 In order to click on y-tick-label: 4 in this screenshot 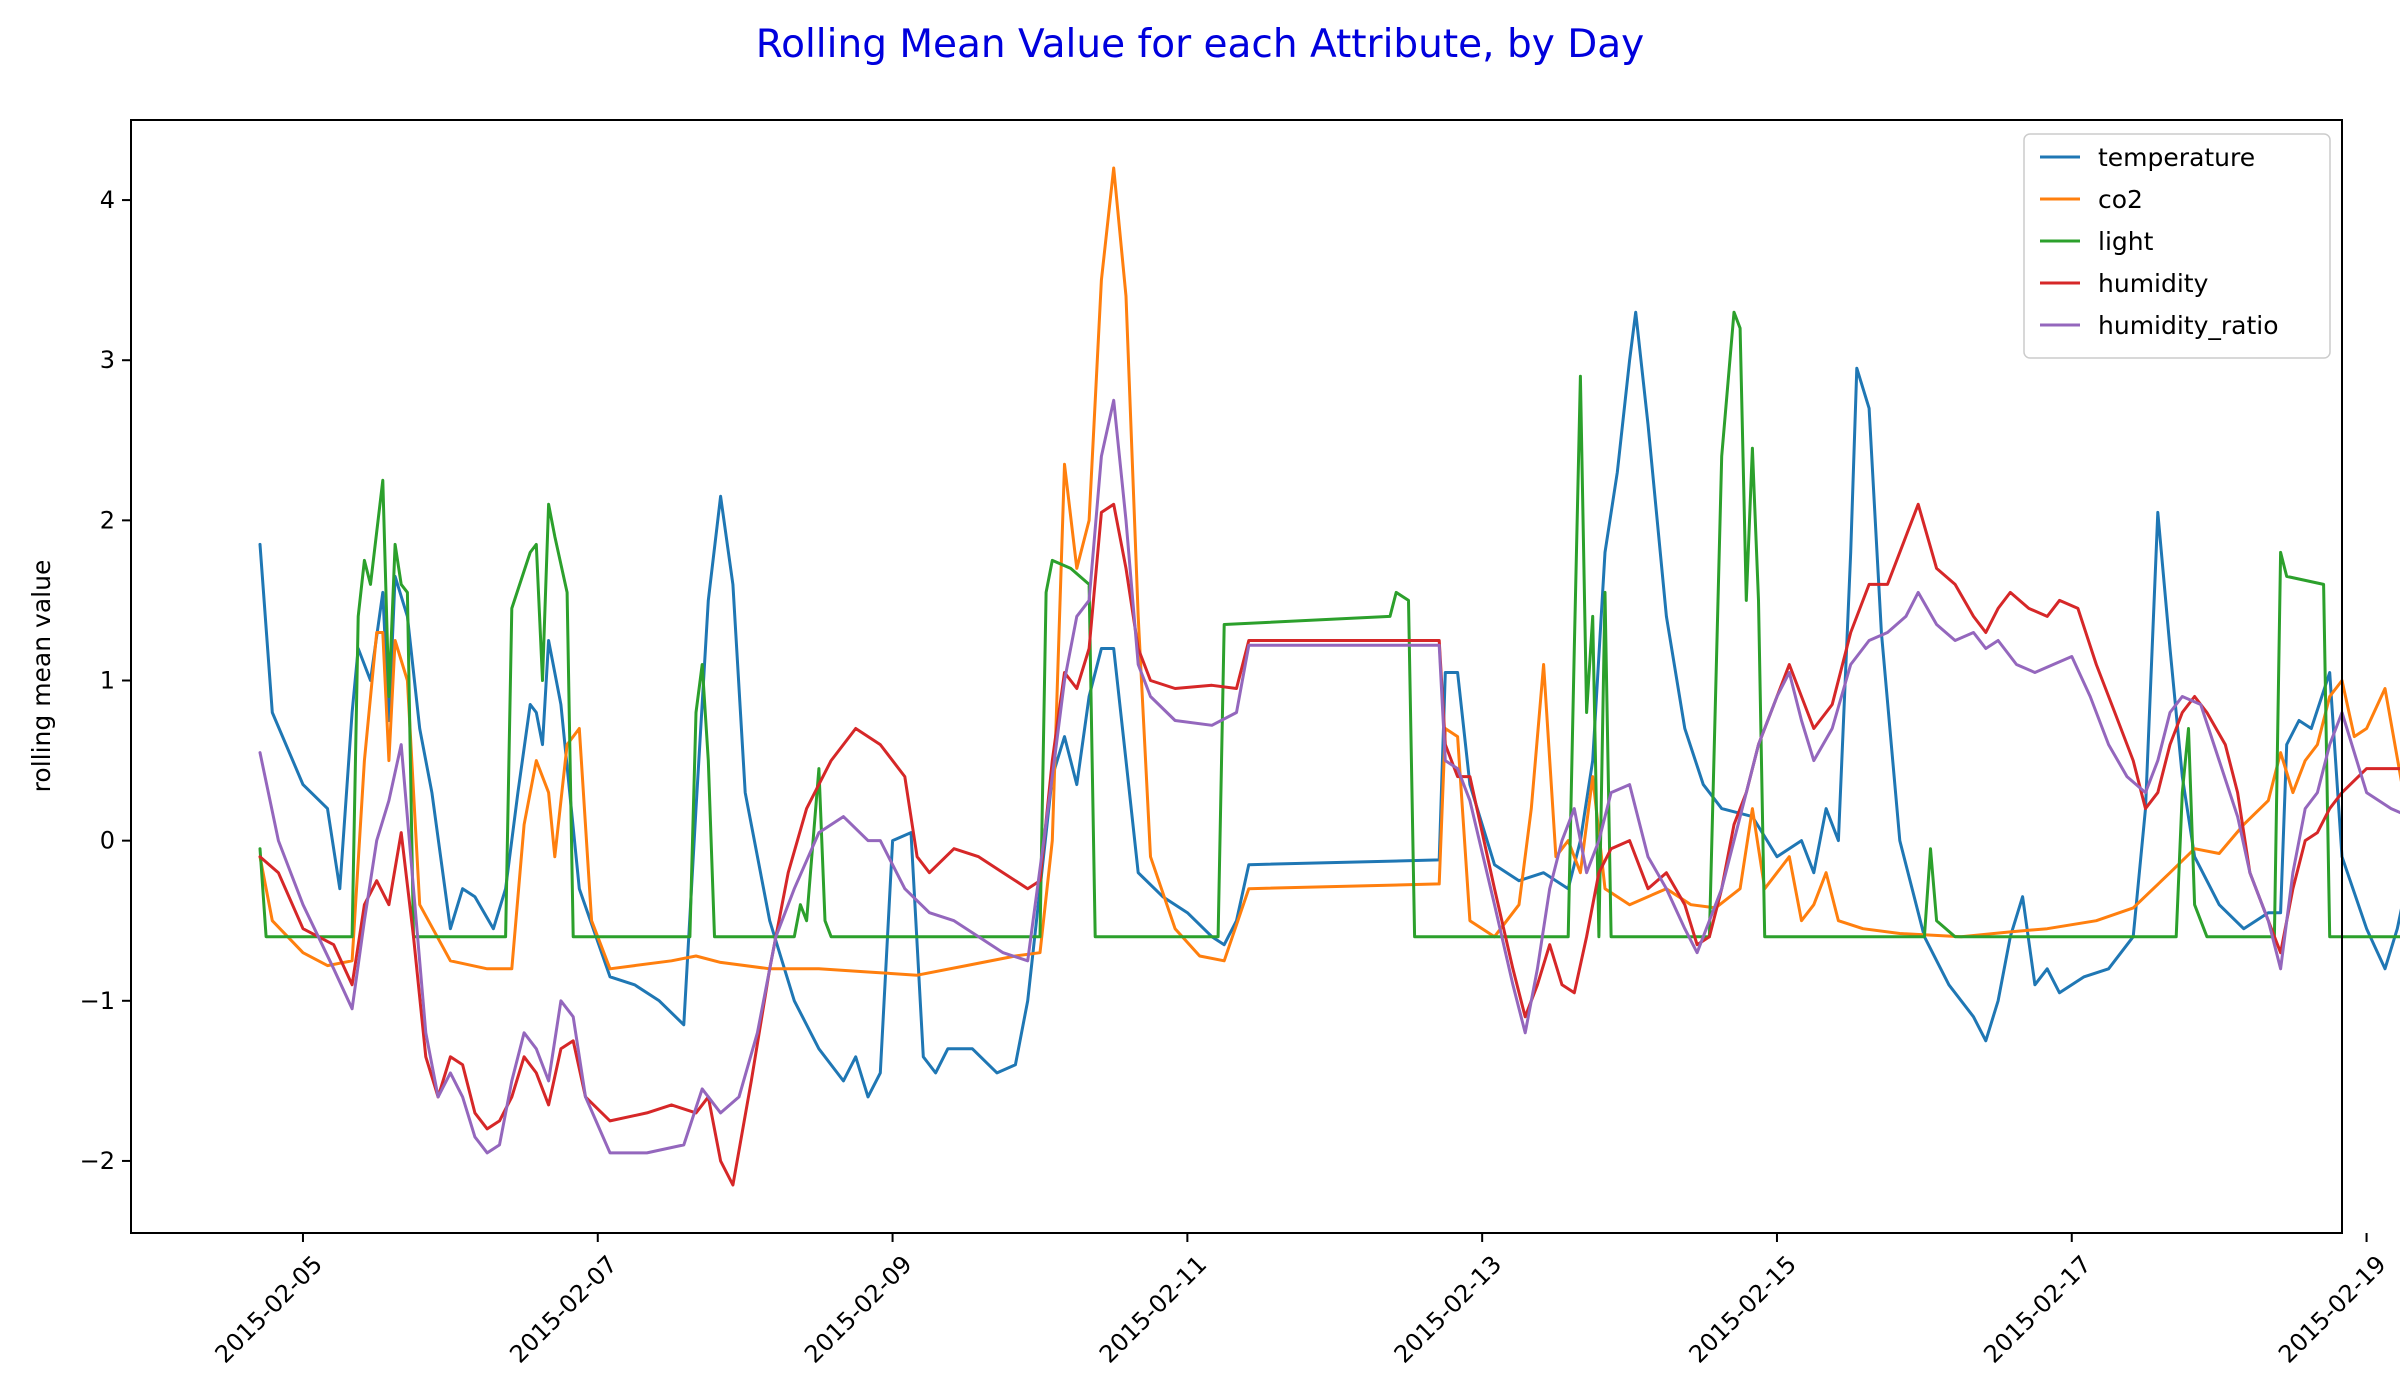, I will do `click(107, 200)`.